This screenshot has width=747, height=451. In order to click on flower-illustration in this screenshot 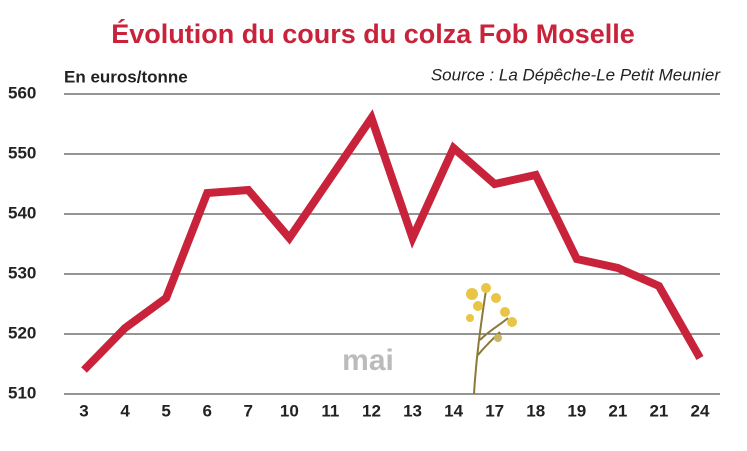, I will do `click(491, 339)`.